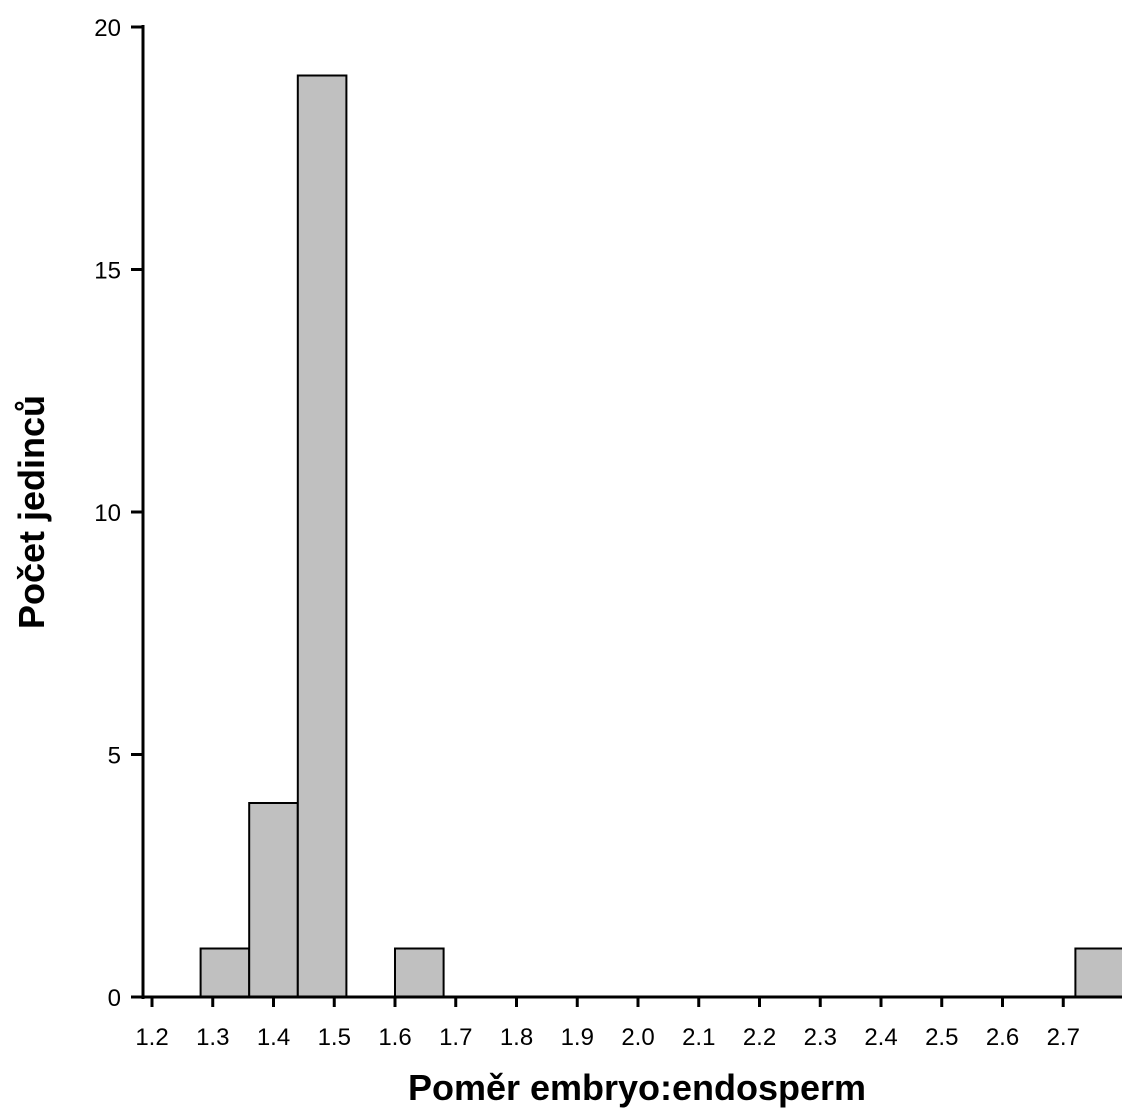 The image size is (1122, 1120). I want to click on x-tick-label: 1.3, so click(212, 1037).